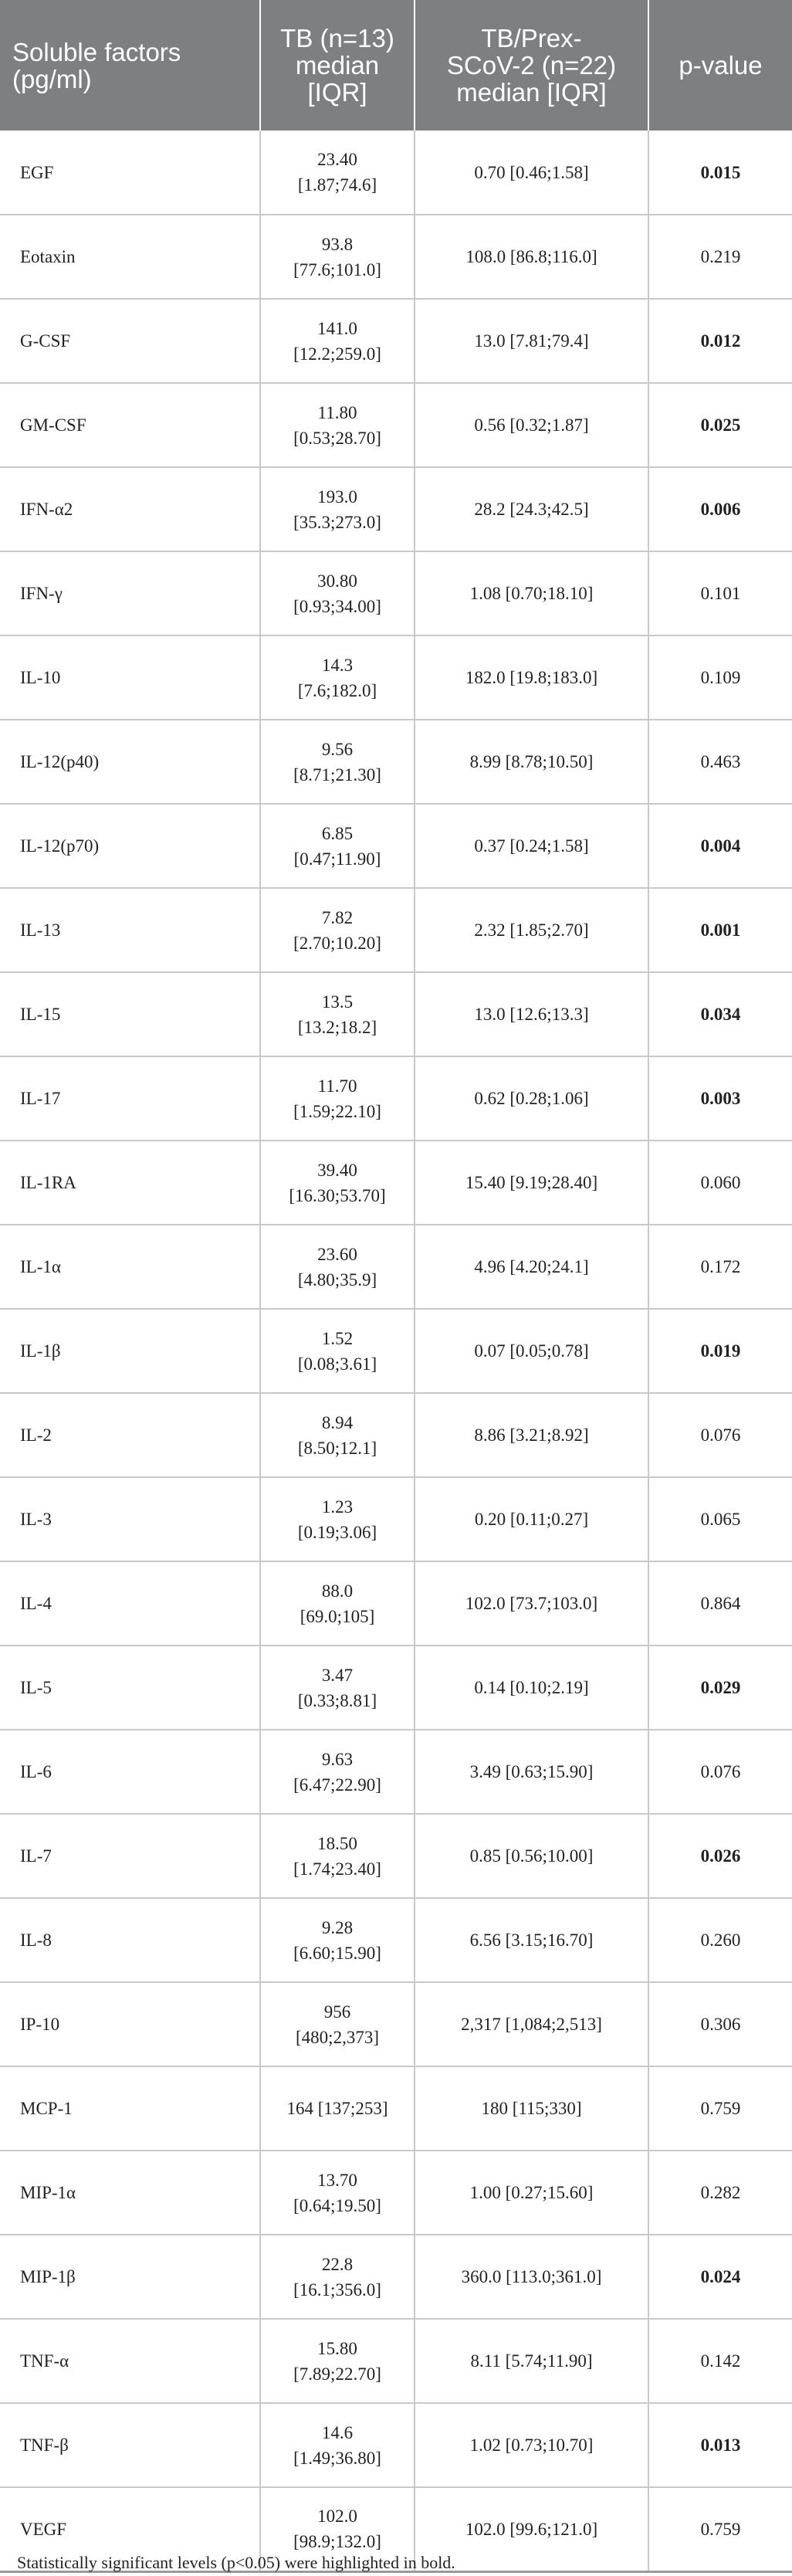 The image size is (792, 2576). I want to click on cell-tb-prex-median-iqr: 0.85 [0.56;10.00], so click(532, 1856).